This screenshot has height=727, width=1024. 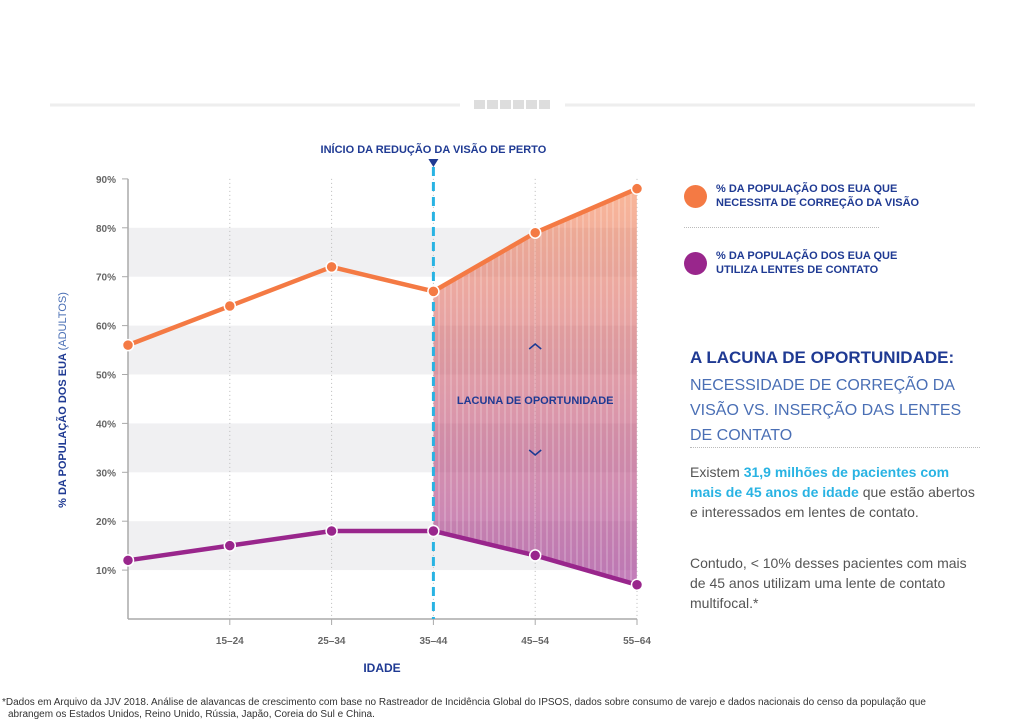 I want to click on x-tick-label: 45–54, so click(x=535, y=641).